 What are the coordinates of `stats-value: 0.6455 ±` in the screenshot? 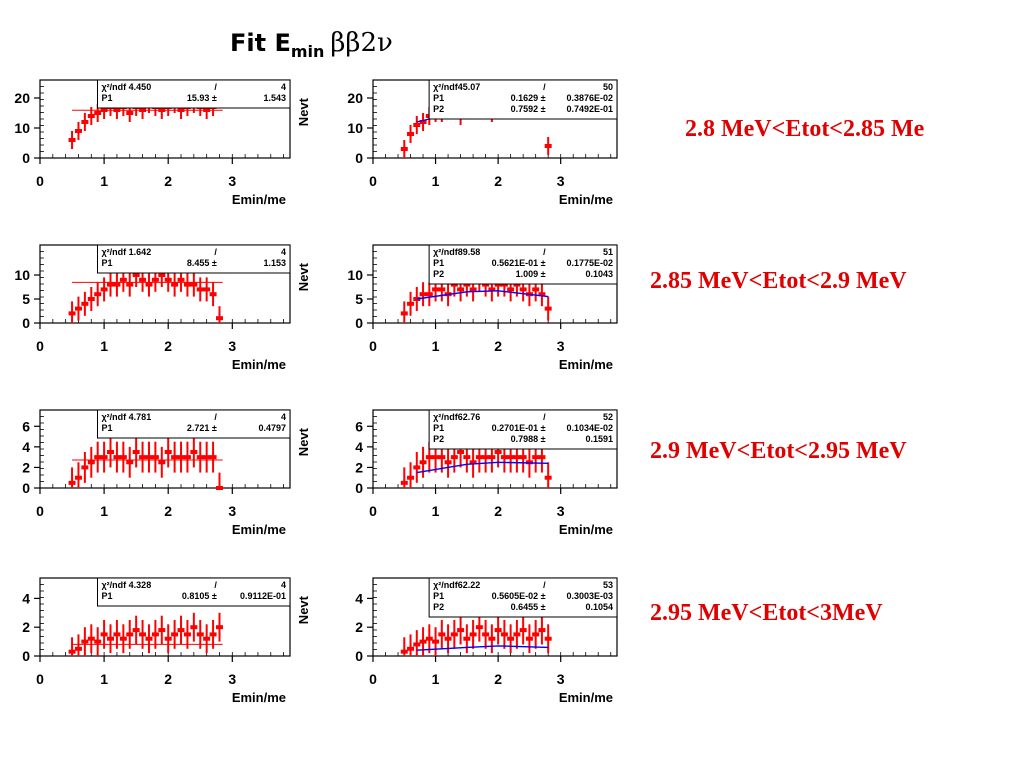 It's located at (528, 607).